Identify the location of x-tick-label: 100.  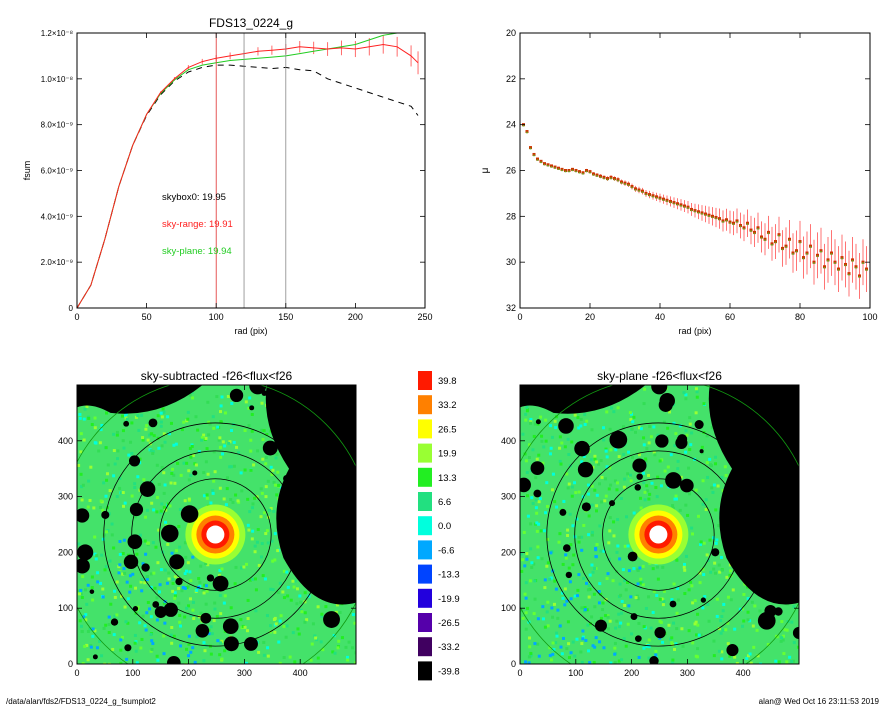
(132, 673).